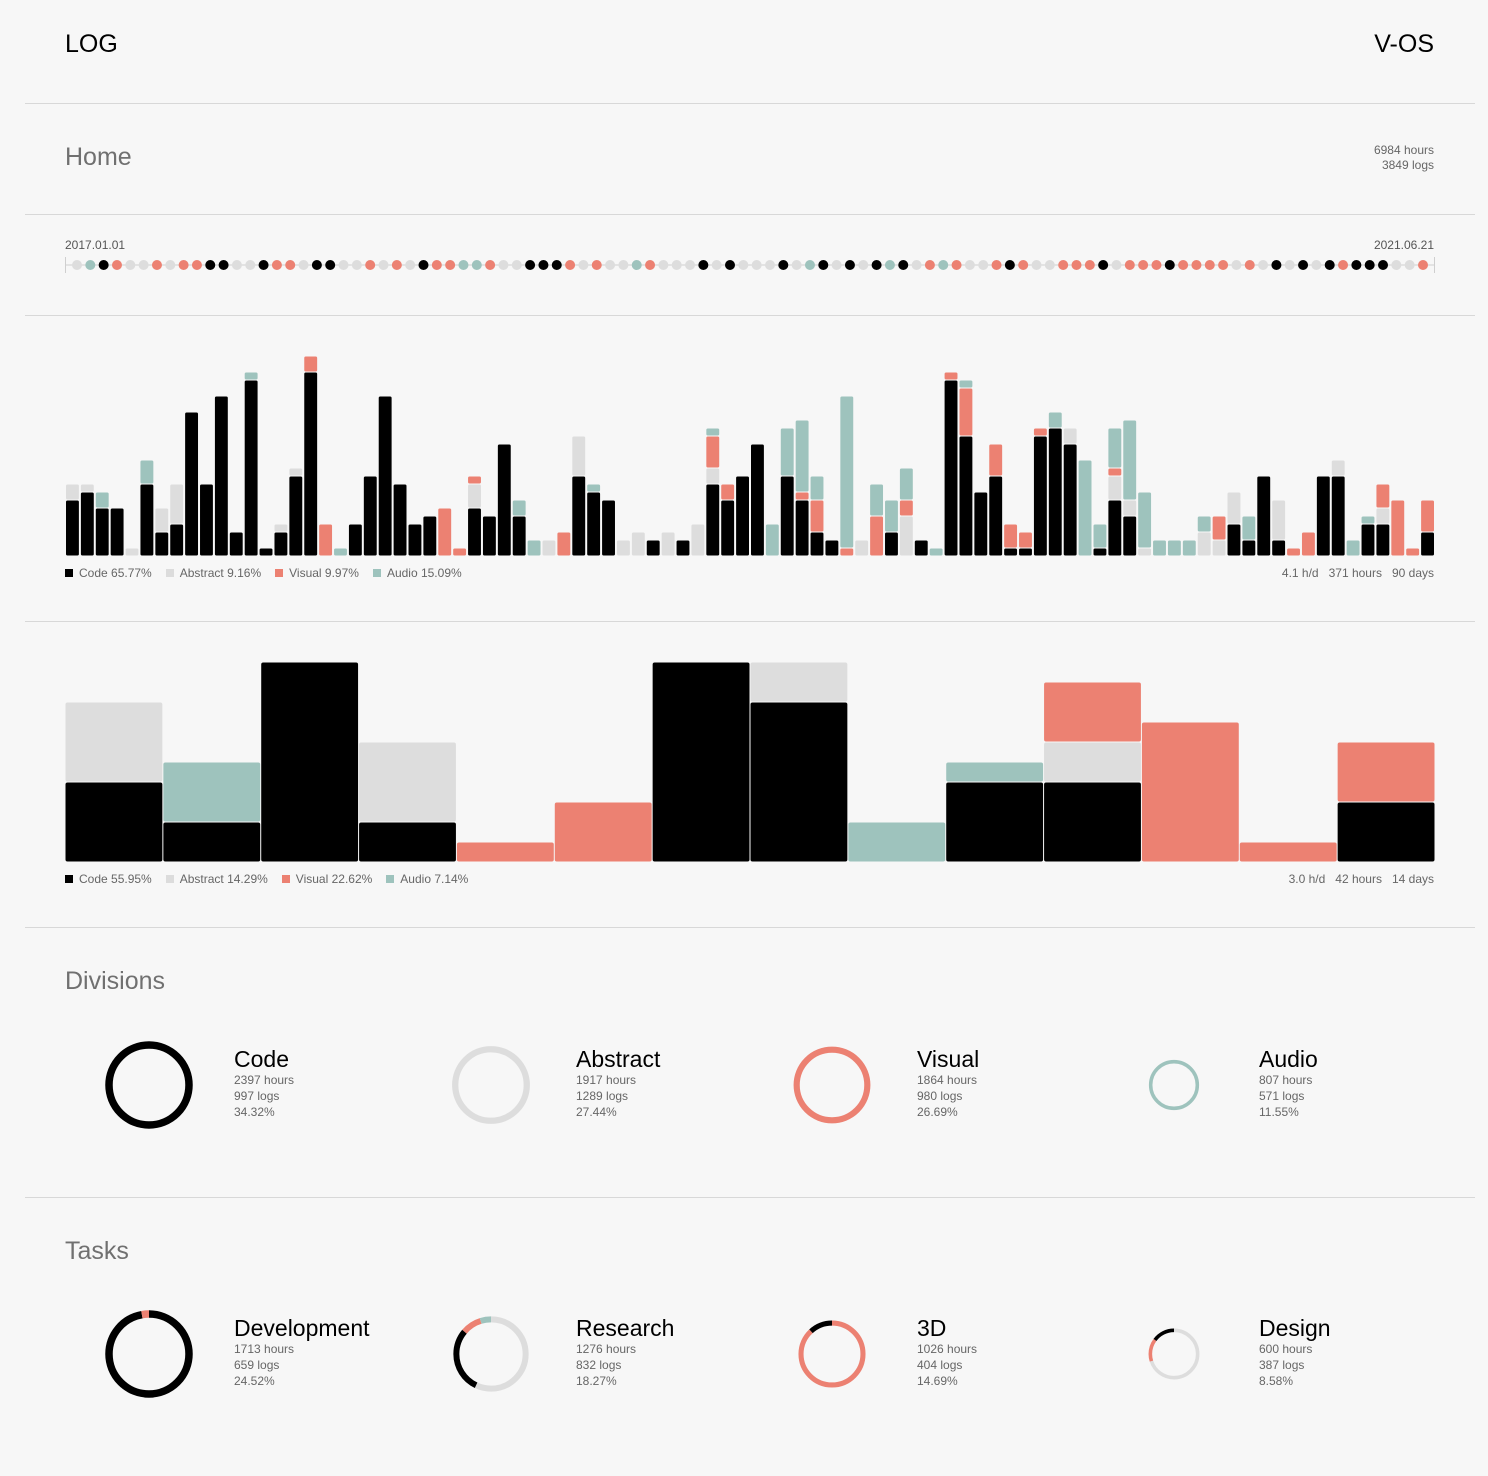 This screenshot has height=1476, width=1488. I want to click on brand-title: V-OS, so click(1404, 44).